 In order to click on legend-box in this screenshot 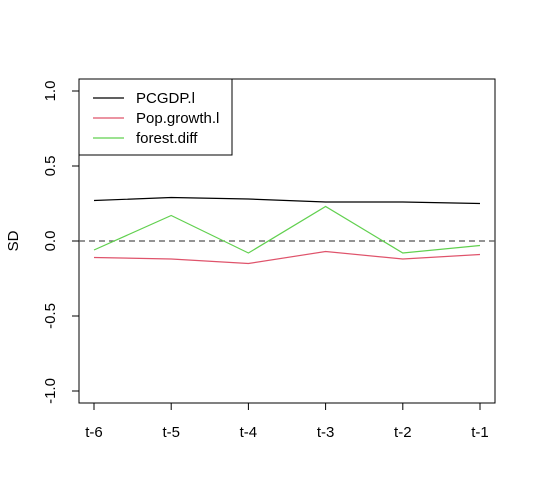, I will do `click(155, 117)`.